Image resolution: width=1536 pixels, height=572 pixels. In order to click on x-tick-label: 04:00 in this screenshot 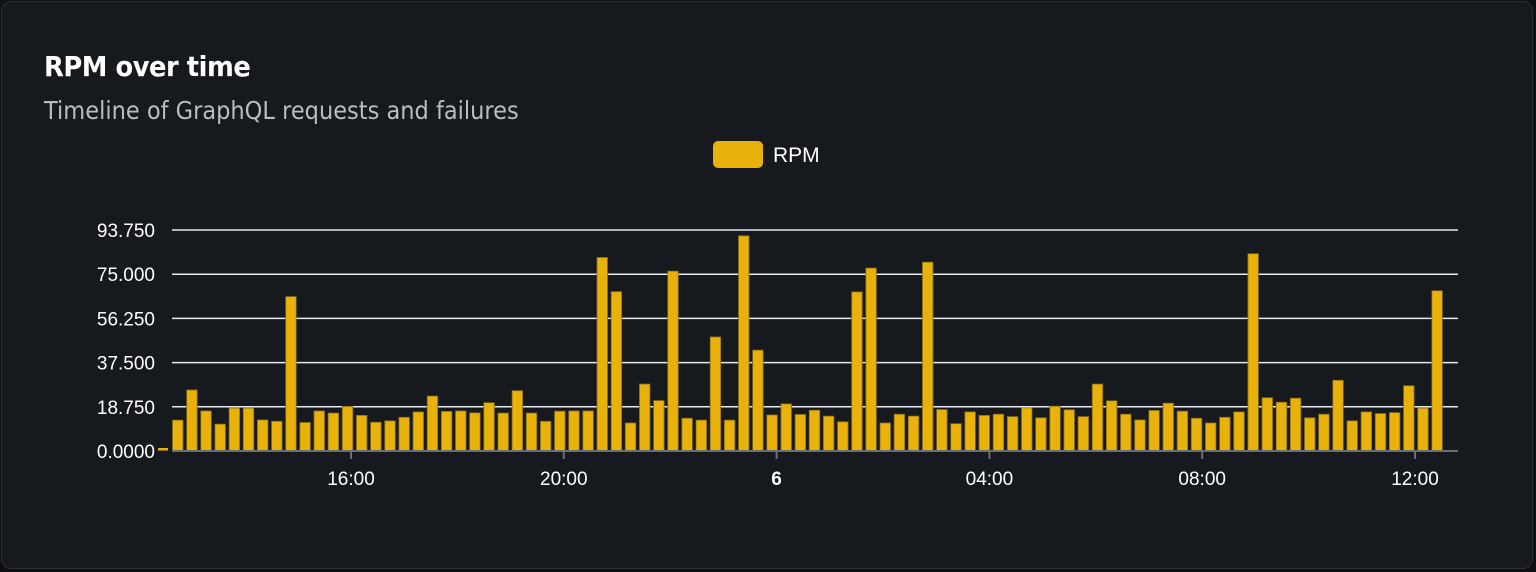, I will do `click(990, 479)`.